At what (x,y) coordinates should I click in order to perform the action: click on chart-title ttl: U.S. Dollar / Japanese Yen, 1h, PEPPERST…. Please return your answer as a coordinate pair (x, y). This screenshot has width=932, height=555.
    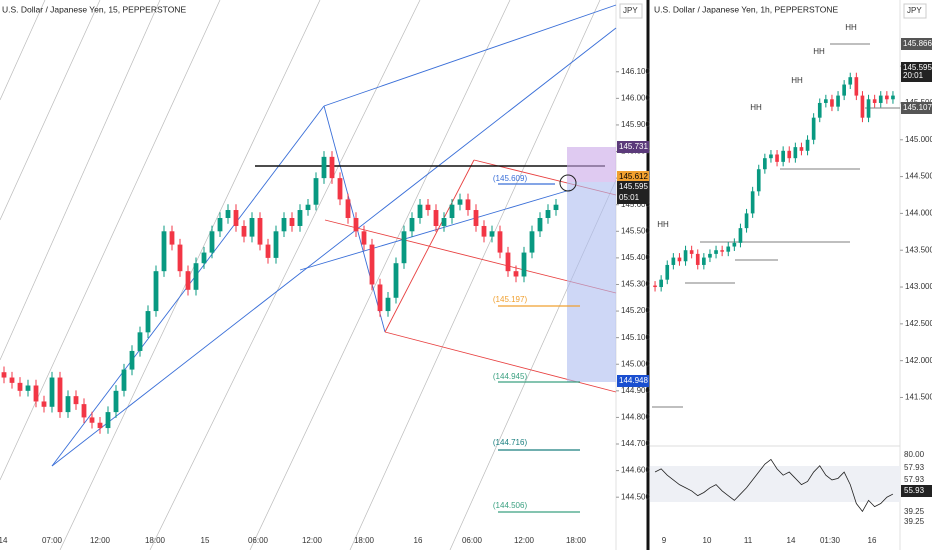
    Looking at the image, I should click on (746, 9).